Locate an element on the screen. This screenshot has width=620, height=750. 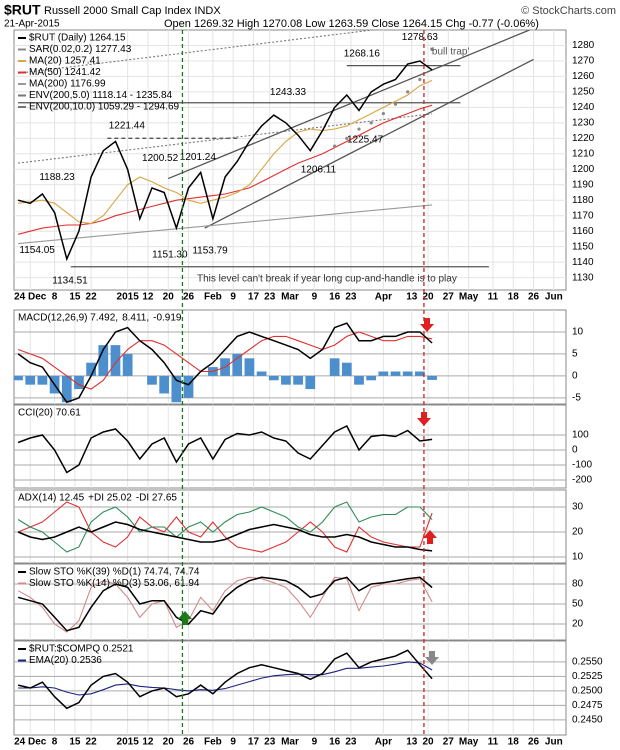
x-tick-label: 26 is located at coordinates (534, 742).